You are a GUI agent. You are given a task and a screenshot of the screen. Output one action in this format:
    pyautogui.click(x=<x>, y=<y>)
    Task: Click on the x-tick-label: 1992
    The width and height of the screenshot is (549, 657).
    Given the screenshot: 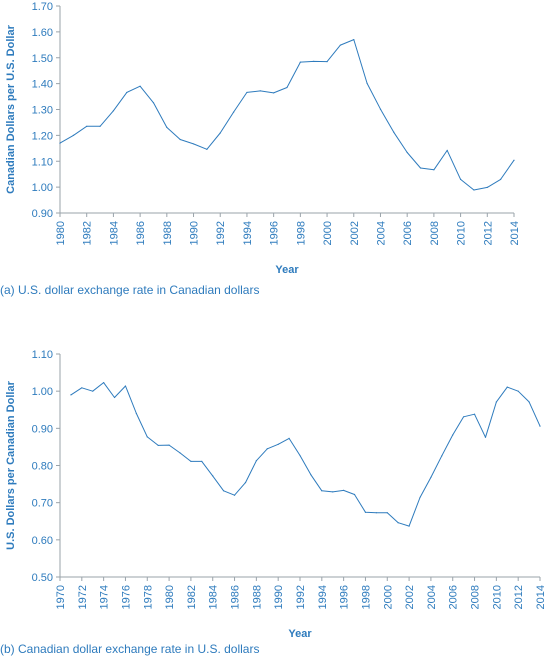 What is the action you would take?
    pyautogui.click(x=301, y=597)
    